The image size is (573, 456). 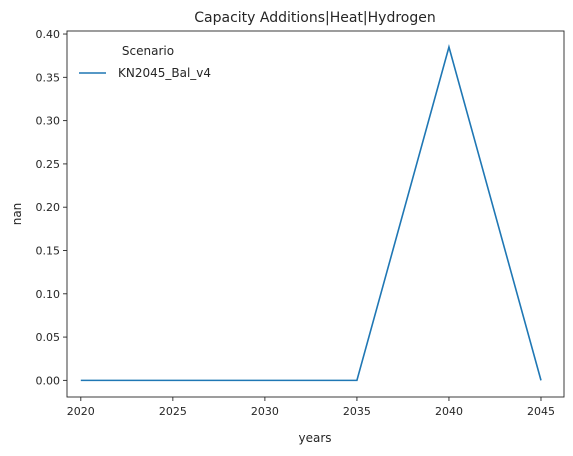 What do you see at coordinates (265, 411) in the screenshot?
I see `x-tick-label: 2030` at bounding box center [265, 411].